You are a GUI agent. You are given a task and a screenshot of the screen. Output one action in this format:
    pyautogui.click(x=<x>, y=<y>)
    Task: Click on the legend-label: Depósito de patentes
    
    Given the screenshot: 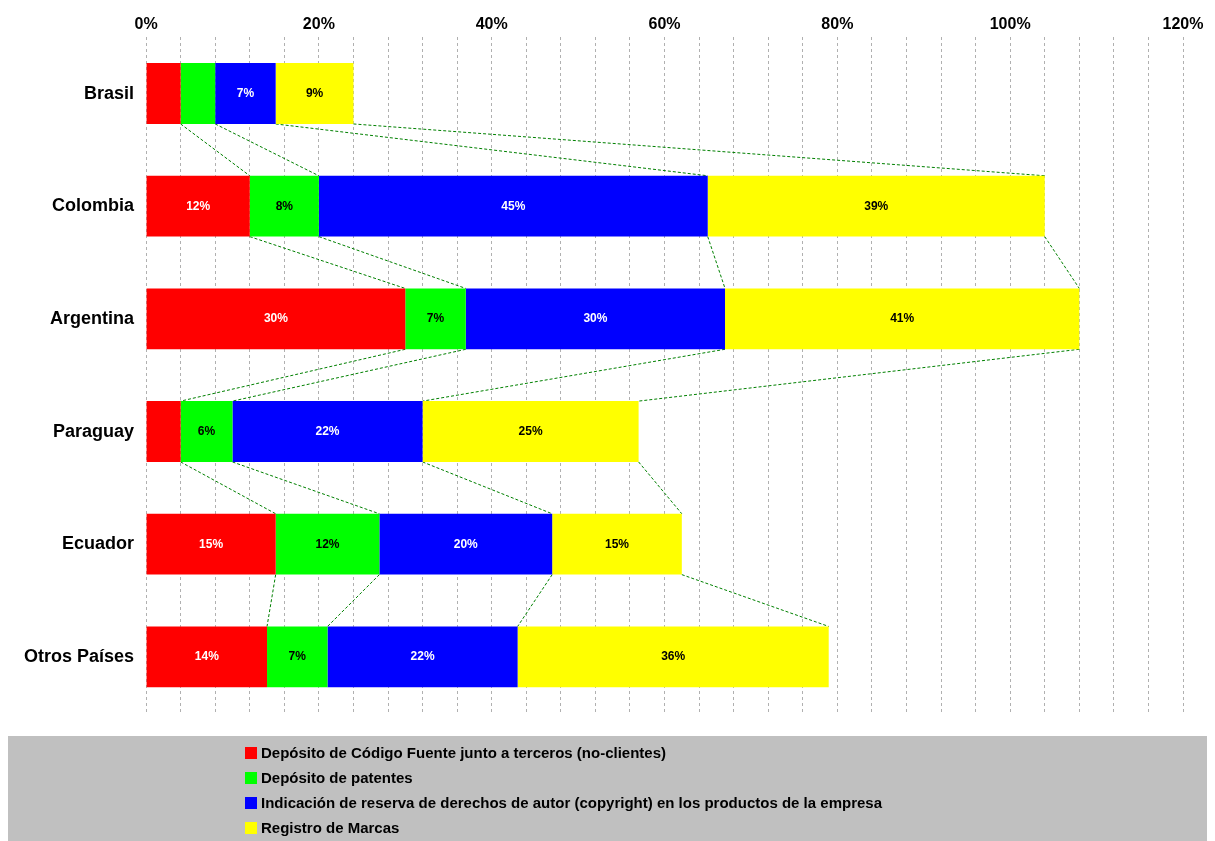 What is the action you would take?
    pyautogui.click(x=337, y=777)
    